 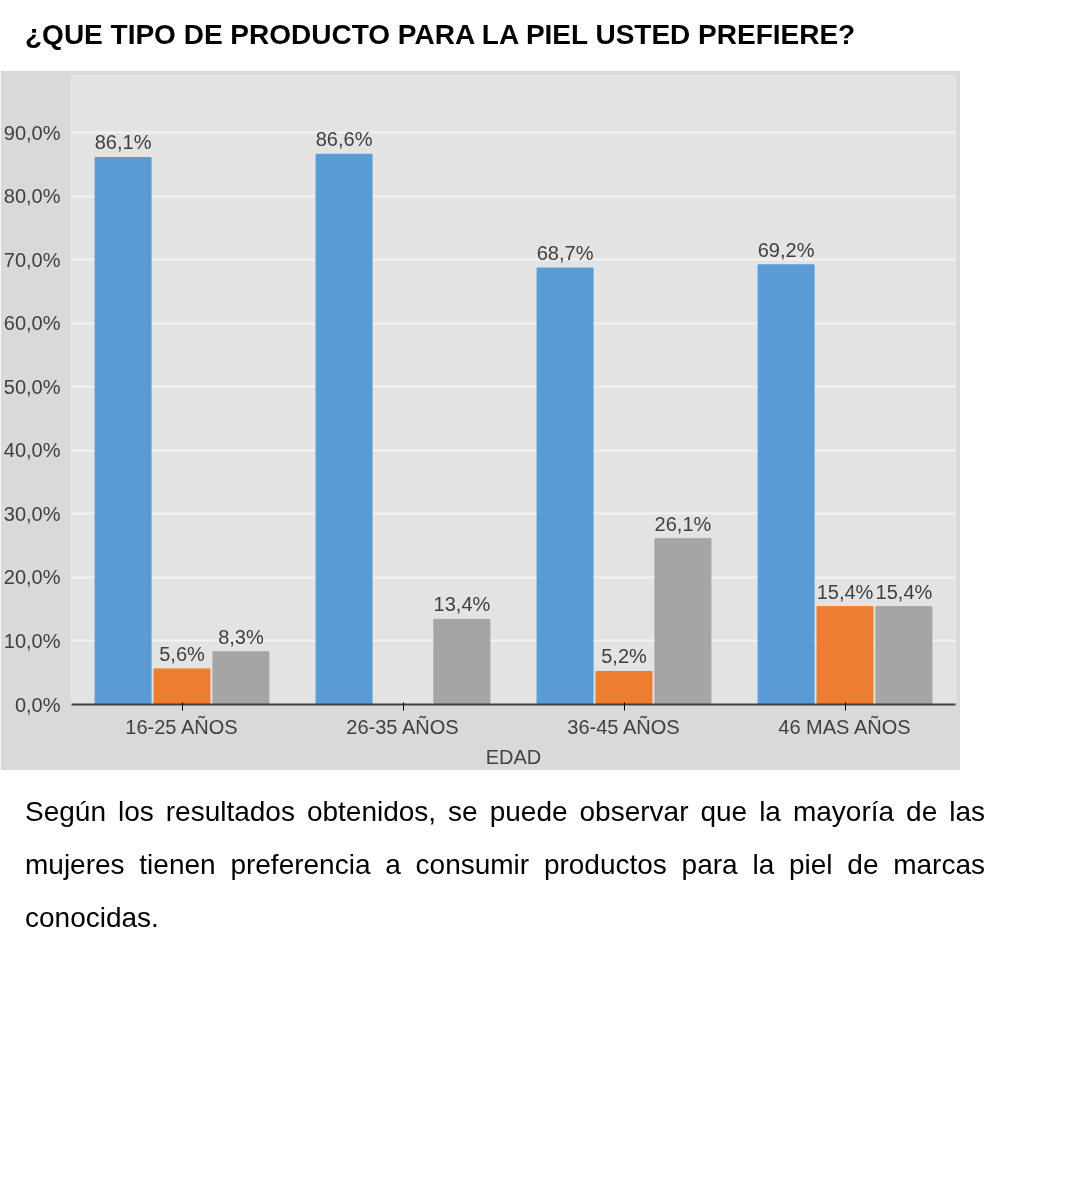 What do you see at coordinates (181, 726) in the screenshot?
I see `x-tick-label: 16-25 AÑOS` at bounding box center [181, 726].